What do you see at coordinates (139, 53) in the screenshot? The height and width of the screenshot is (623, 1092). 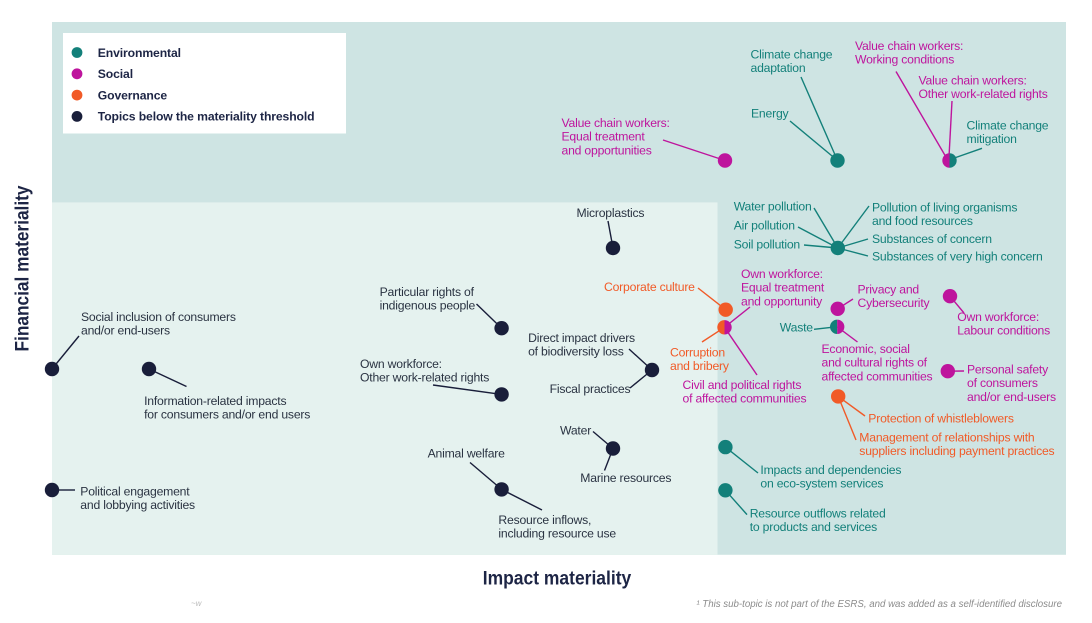 I see `svg-text: Environmental` at bounding box center [139, 53].